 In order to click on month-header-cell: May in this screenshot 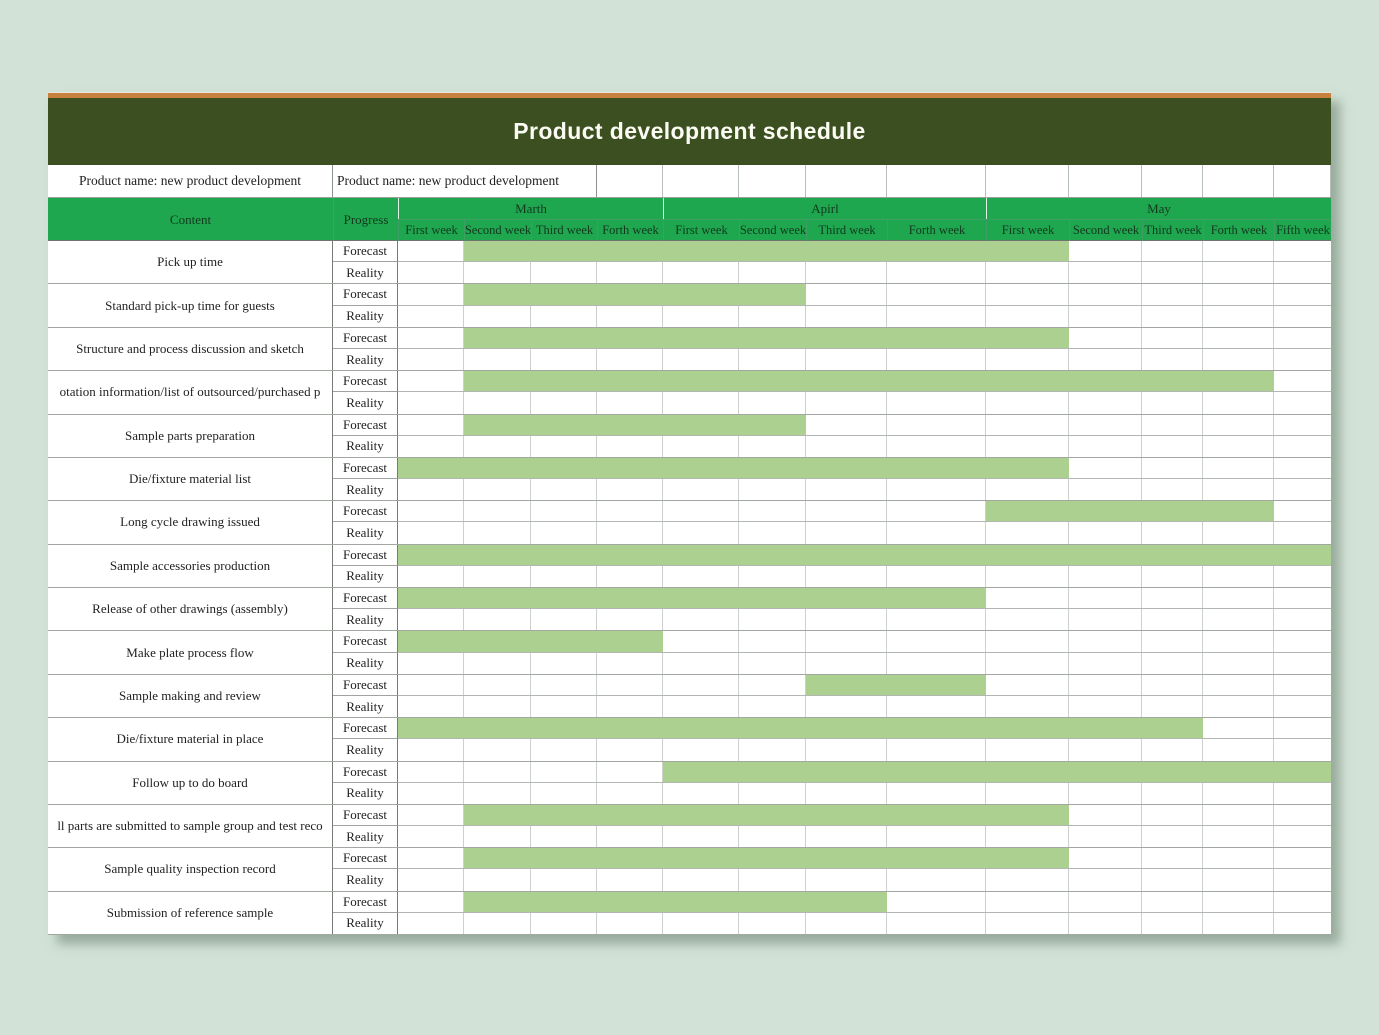, I will do `click(1158, 208)`.